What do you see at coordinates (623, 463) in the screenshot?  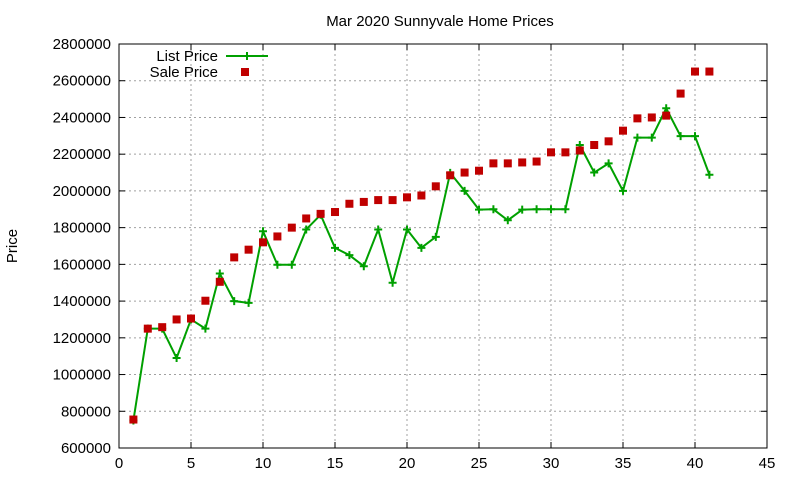 I see `x-tick-label: 35` at bounding box center [623, 463].